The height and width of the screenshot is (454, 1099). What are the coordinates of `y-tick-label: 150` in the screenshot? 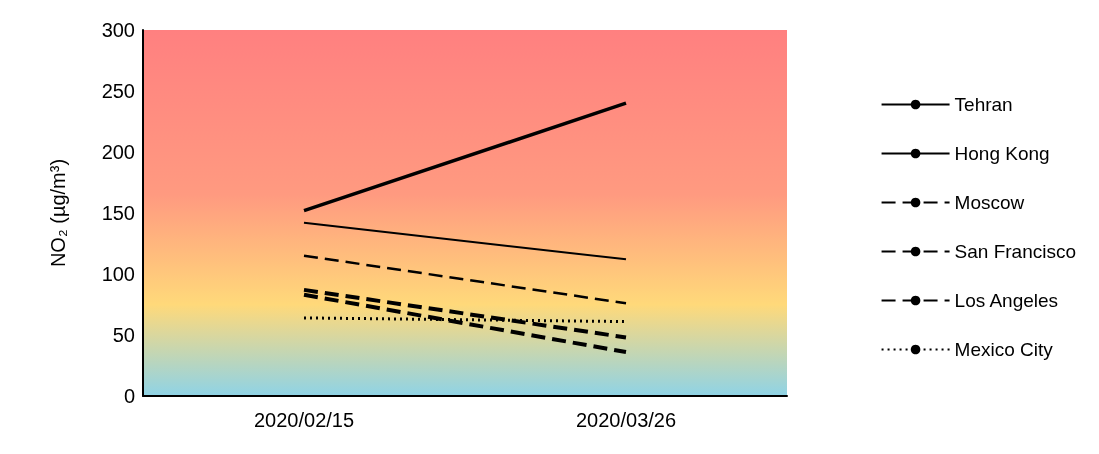 It's located at (118, 213).